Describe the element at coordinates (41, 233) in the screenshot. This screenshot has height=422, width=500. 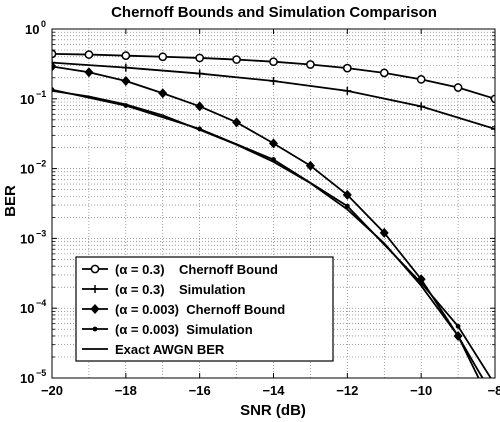
I see `y-tick-exponent: −3` at that location.